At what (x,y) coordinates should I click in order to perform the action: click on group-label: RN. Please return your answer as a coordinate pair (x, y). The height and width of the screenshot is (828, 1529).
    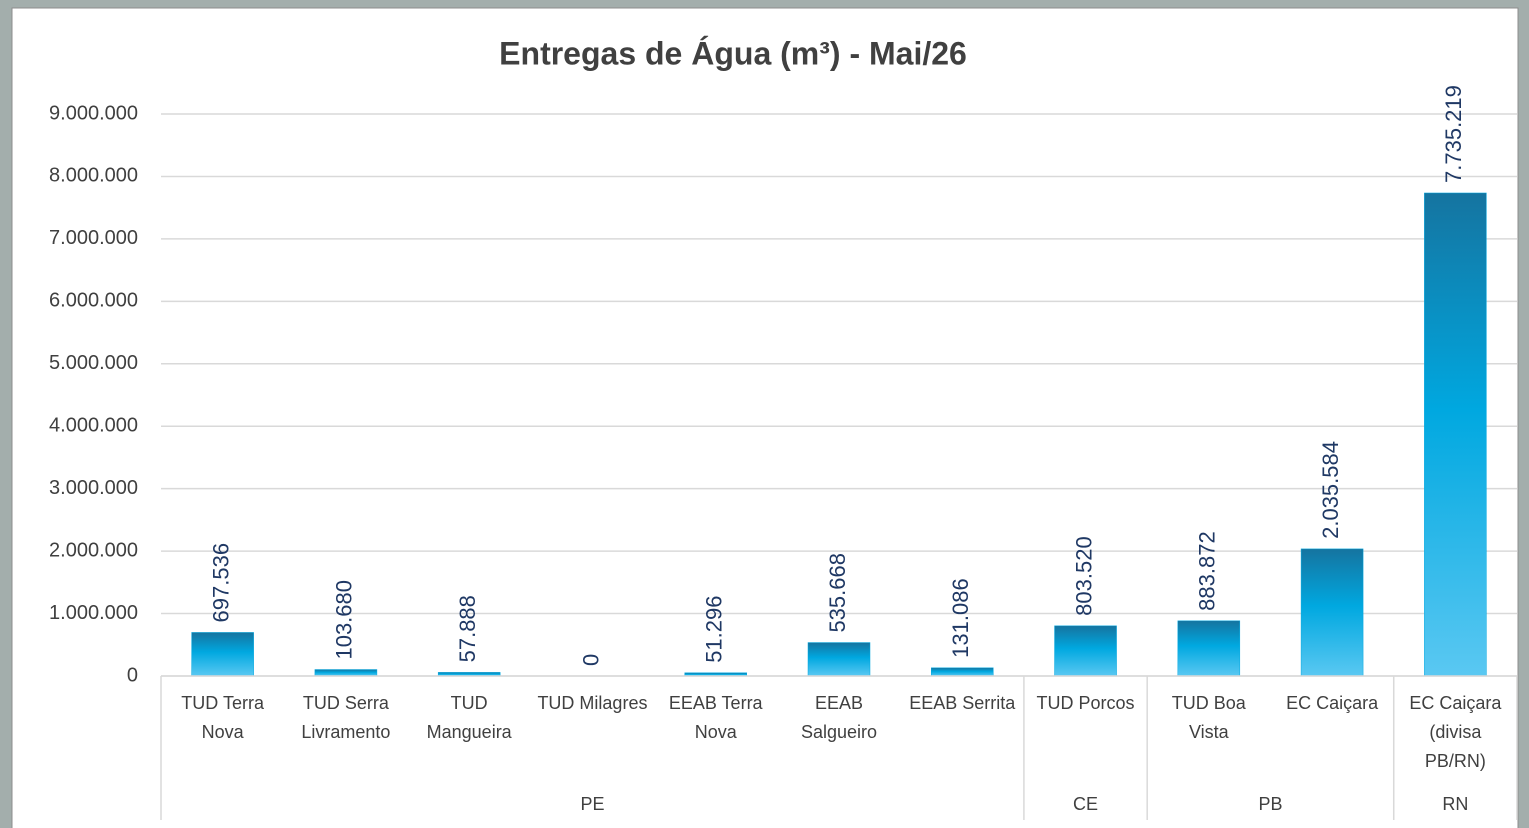
    Looking at the image, I should click on (1455, 804).